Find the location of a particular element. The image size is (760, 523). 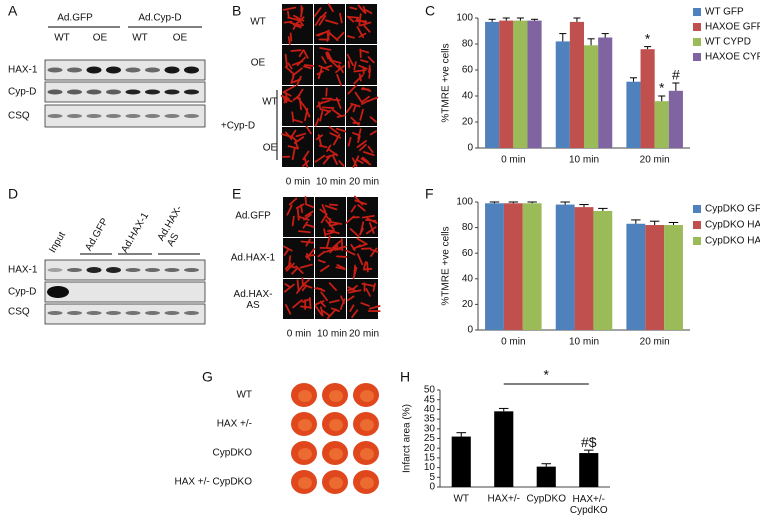

legend-label: CypDKO GFP is located at coordinates (732, 209).